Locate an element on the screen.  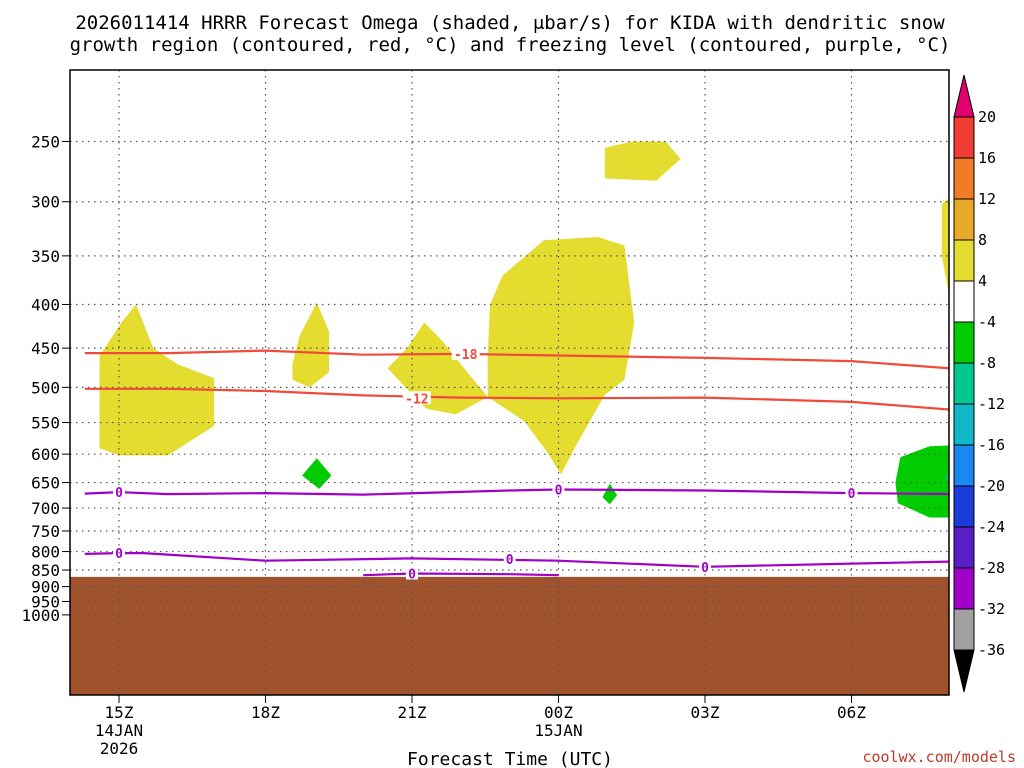
colorbar-label-8: 8 is located at coordinates (982, 240).